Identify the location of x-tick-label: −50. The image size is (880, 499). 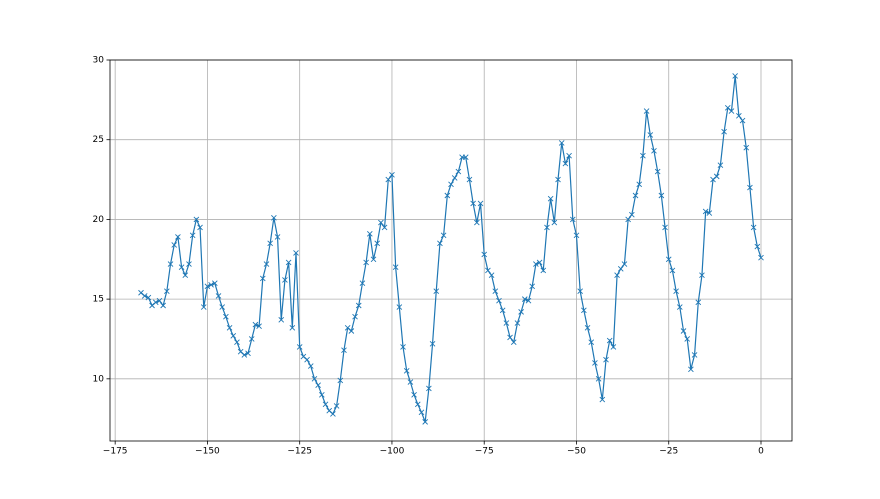
(576, 452).